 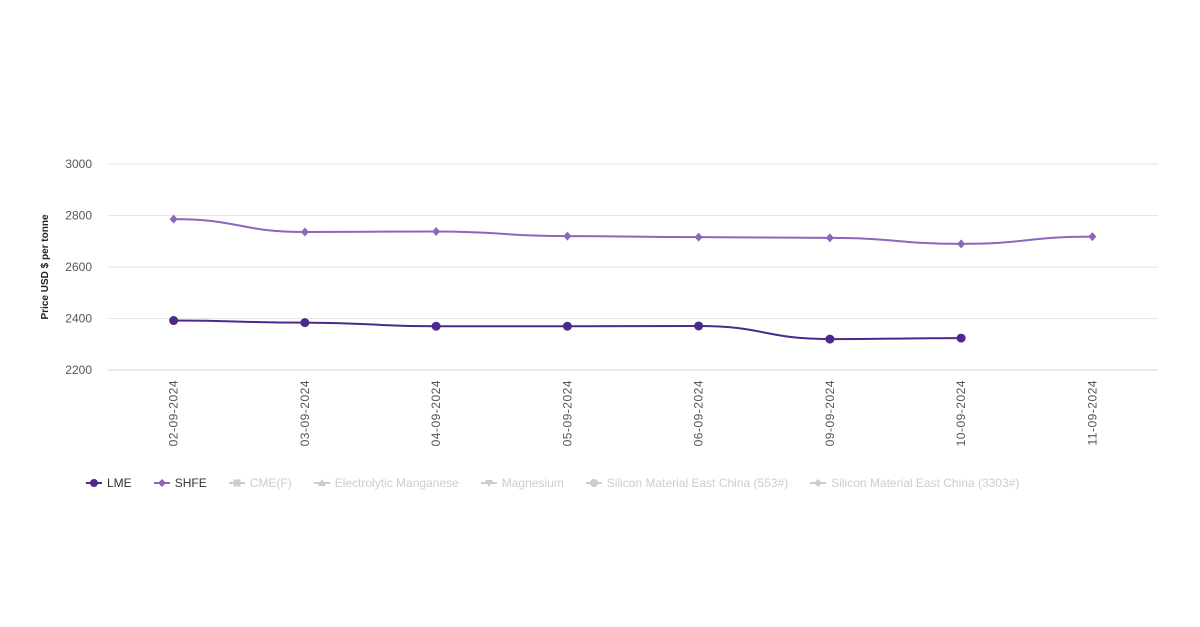 I want to click on x-tick-label: 10-09-2024, so click(x=961, y=413).